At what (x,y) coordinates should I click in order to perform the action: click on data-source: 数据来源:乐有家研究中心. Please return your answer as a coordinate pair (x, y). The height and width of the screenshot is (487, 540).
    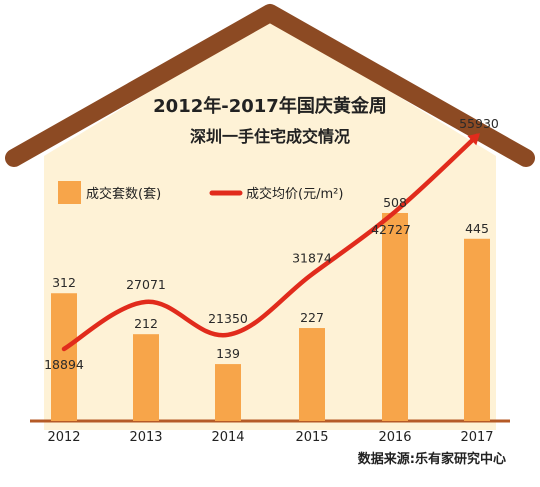
    Looking at the image, I should click on (432, 459).